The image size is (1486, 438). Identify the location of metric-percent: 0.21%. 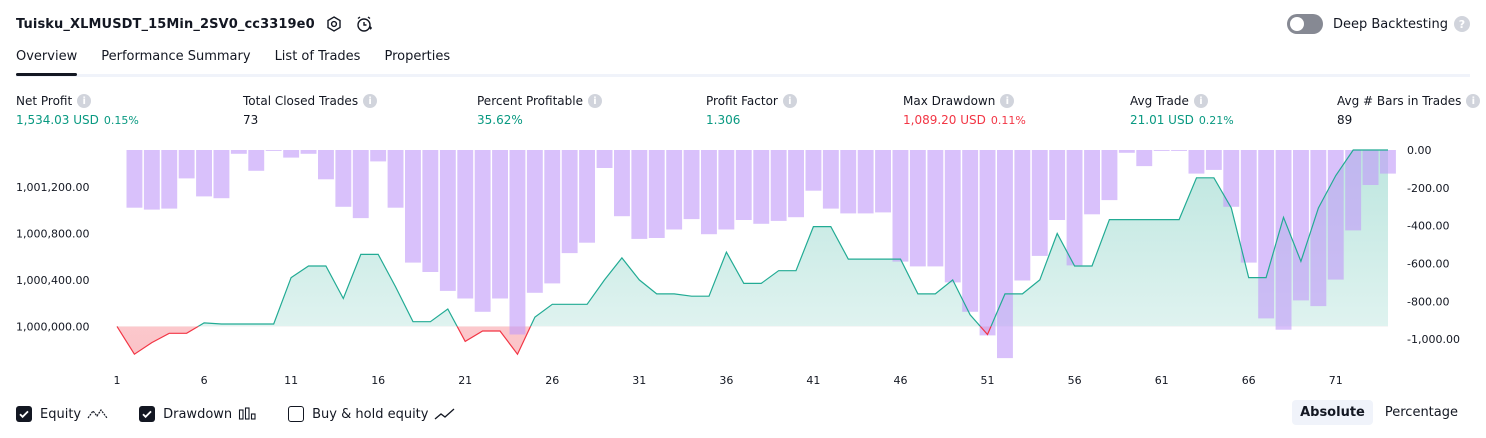
(1216, 120).